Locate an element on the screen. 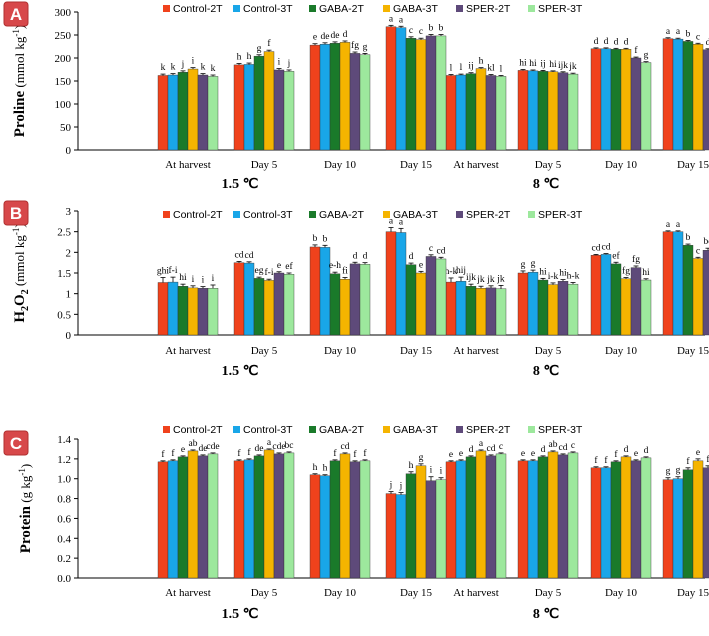 The width and height of the screenshot is (709, 636). y-tick-label: 0.2 is located at coordinates (64, 559).